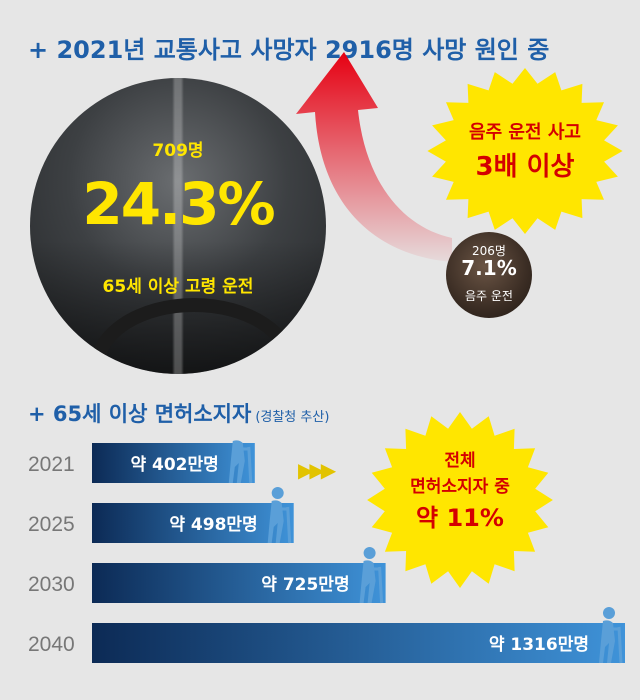 The height and width of the screenshot is (700, 640). I want to click on callout-top-line2: 3배 이상, so click(525, 167).